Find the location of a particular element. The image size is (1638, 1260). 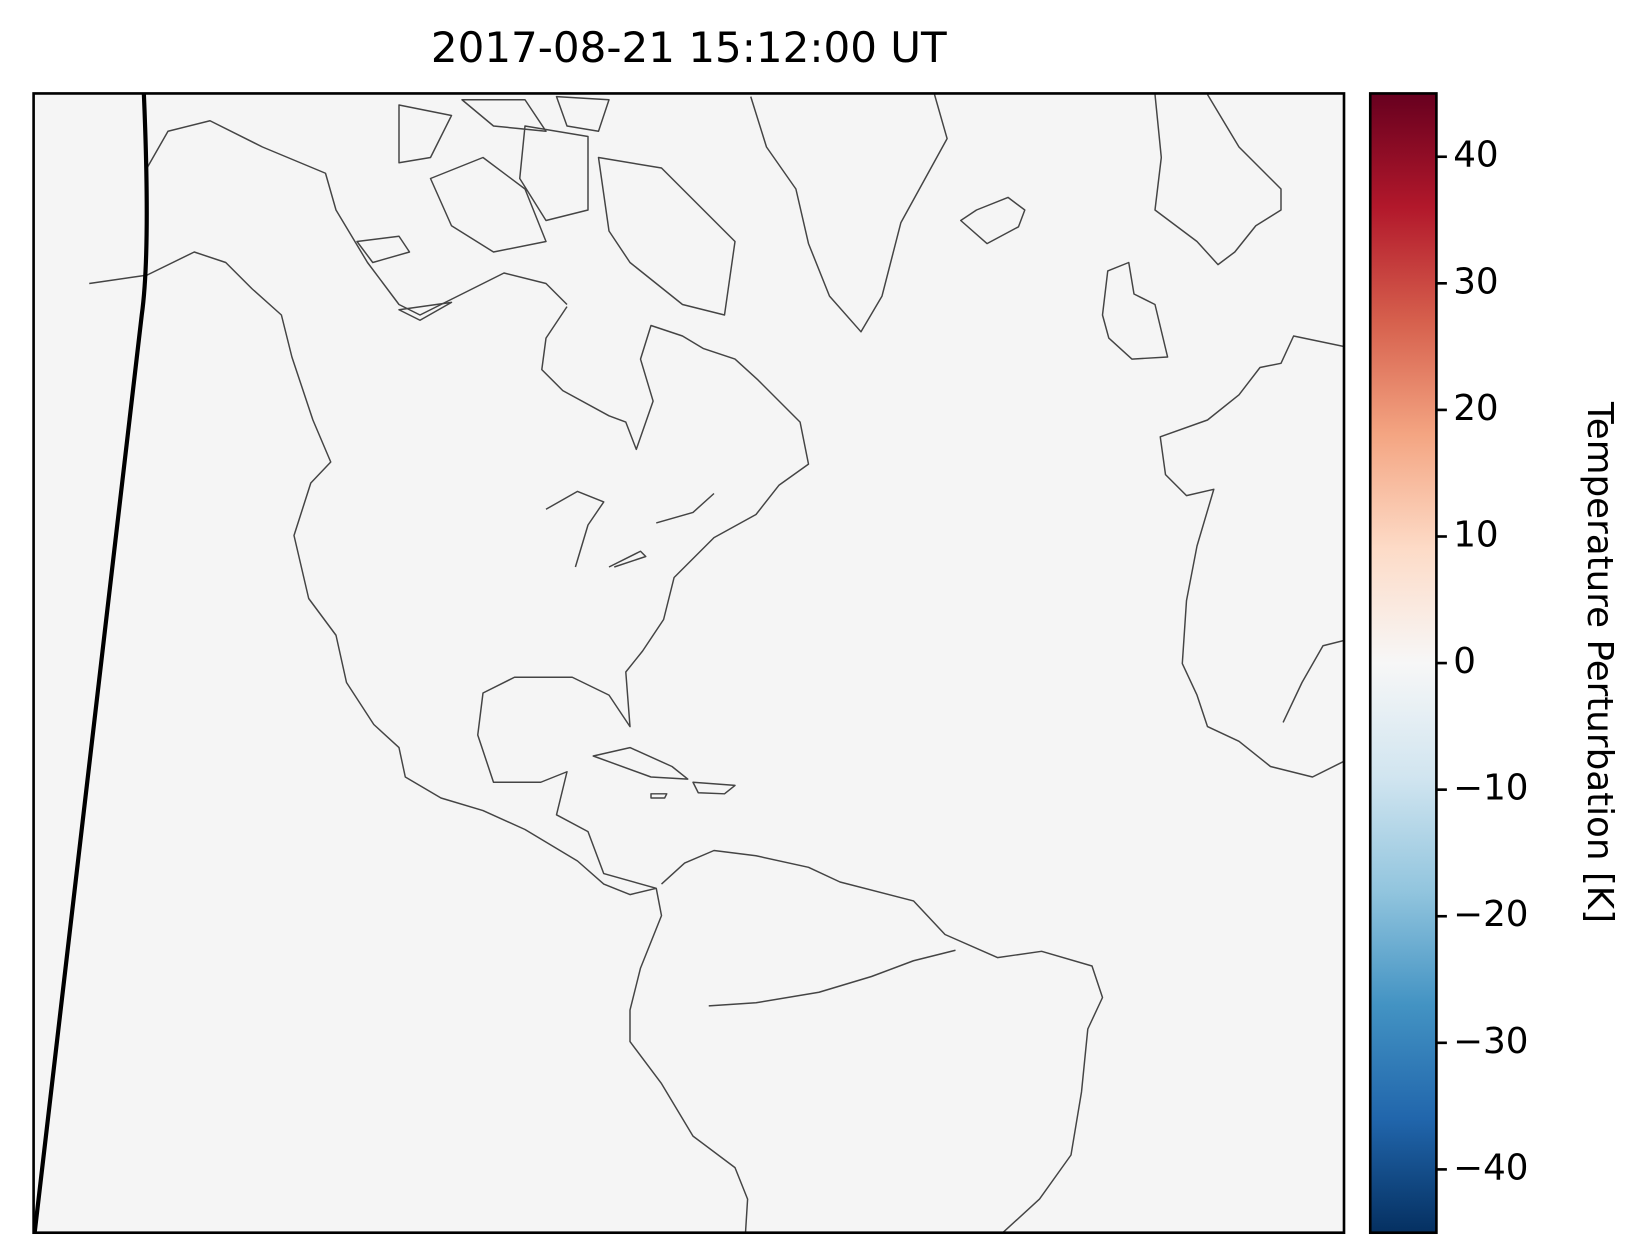

terminator-line is located at coordinates (91, 663).